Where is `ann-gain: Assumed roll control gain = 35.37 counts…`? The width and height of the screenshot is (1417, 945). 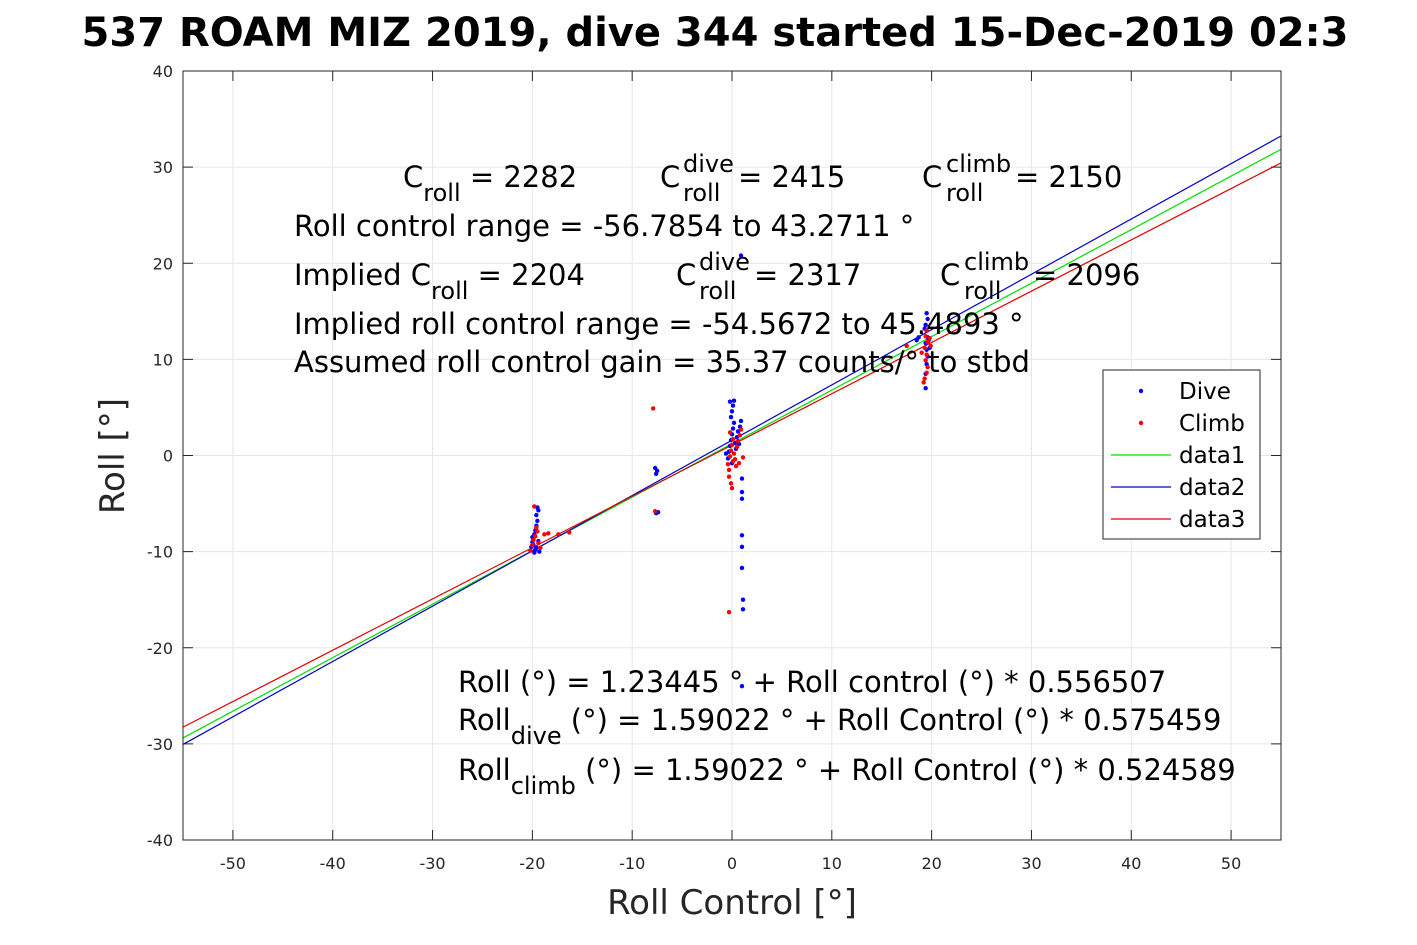 ann-gain: Assumed roll control gain = 35.37 counts… is located at coordinates (662, 362).